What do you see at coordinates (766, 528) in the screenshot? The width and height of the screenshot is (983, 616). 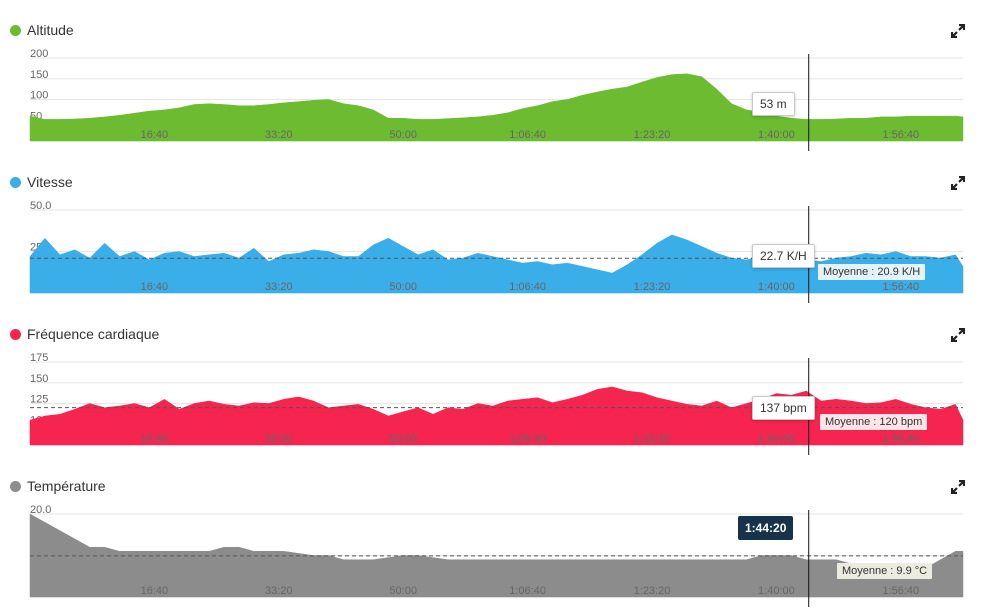 I see `cursor-time-label: 1:44:20` at bounding box center [766, 528].